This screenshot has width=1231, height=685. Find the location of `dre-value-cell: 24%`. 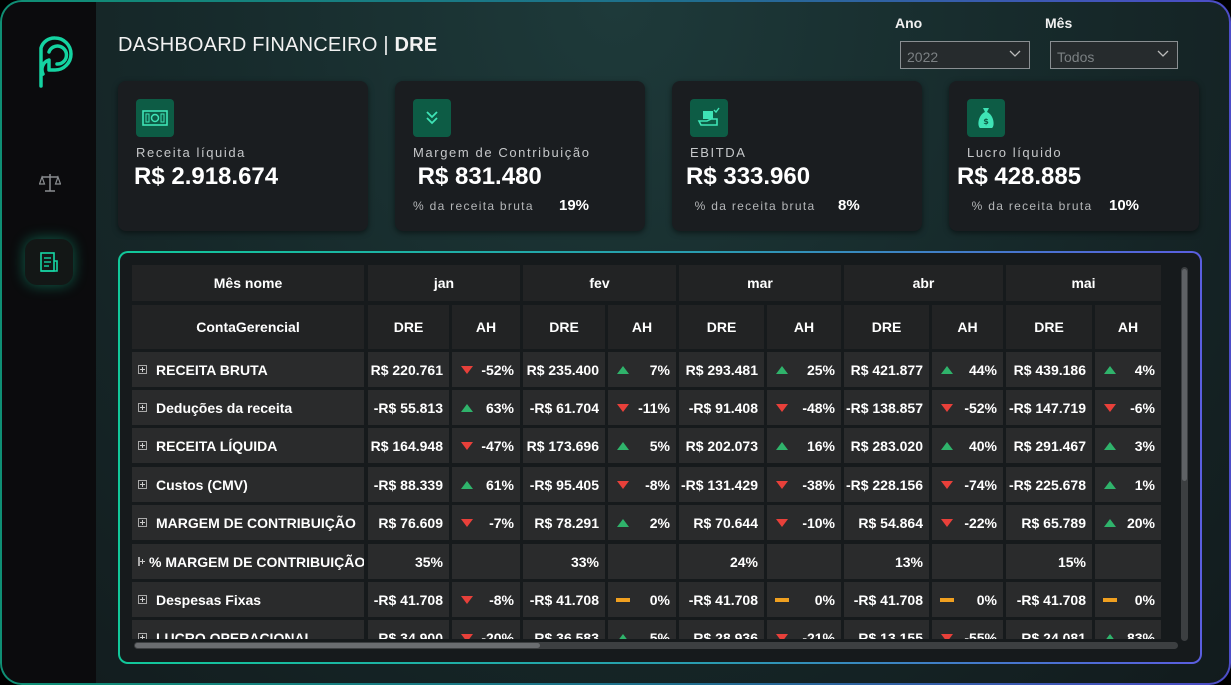

dre-value-cell: 24% is located at coordinates (721, 561).